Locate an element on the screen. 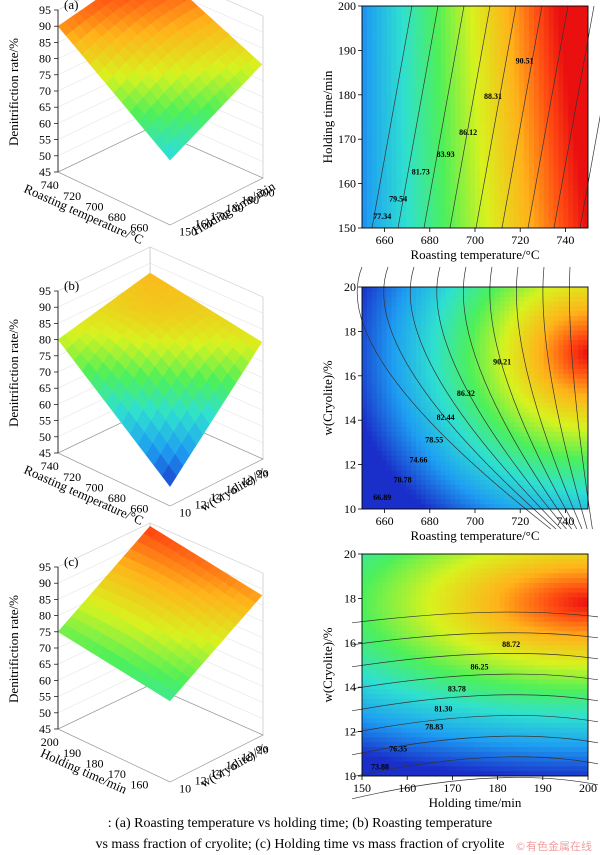 The height and width of the screenshot is (855, 600). plot-frame is located at coordinates (475, 665).